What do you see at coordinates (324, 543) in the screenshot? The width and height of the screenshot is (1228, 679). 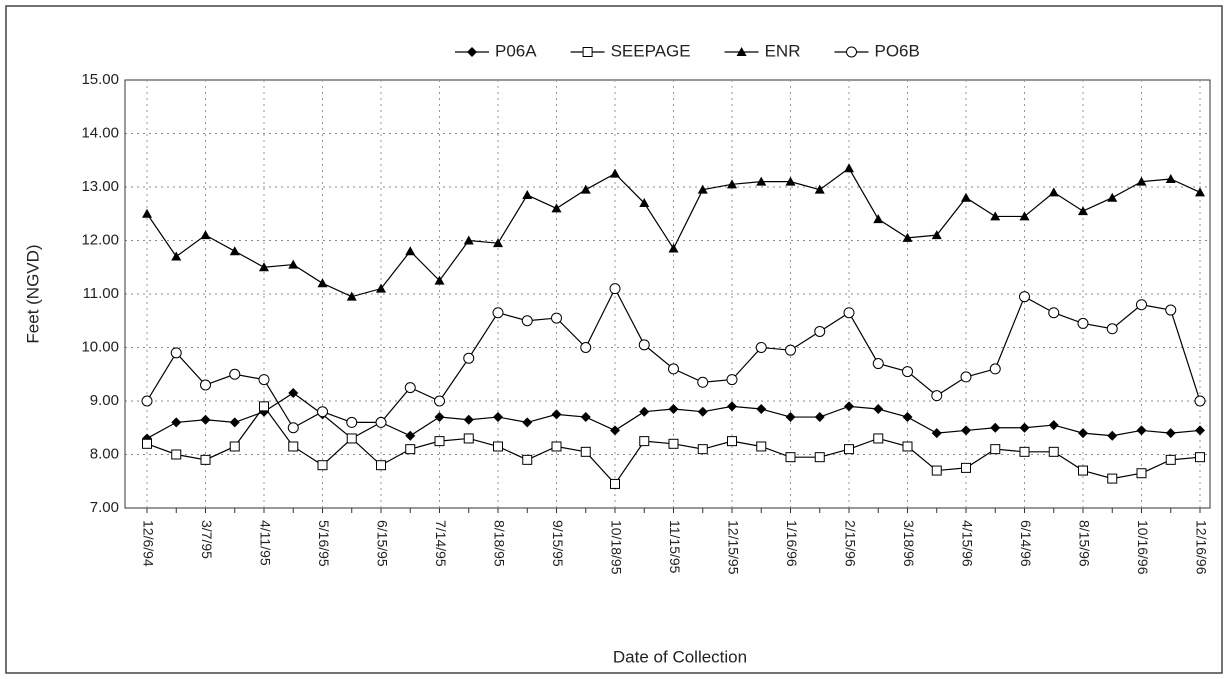 I see `x-tick-label: 5/16/95` at bounding box center [324, 543].